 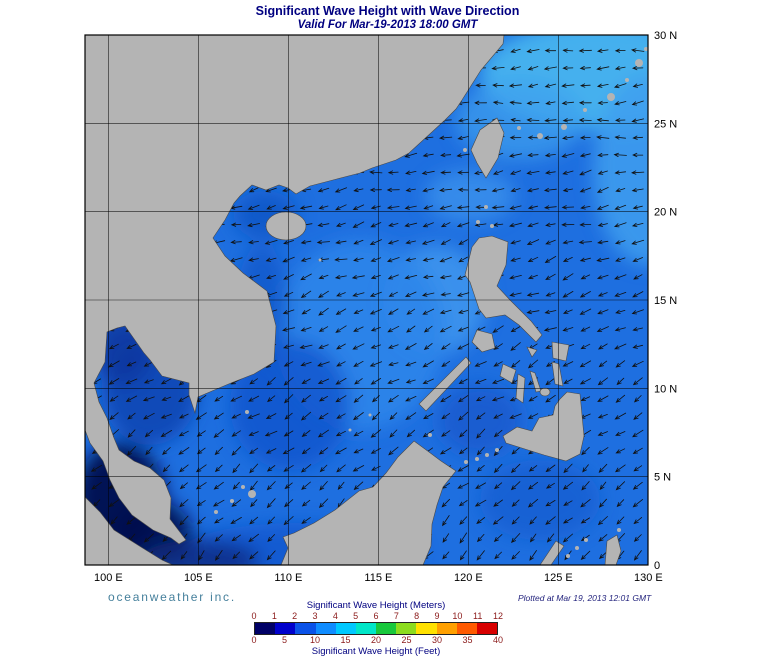 What do you see at coordinates (498, 640) in the screenshot?
I see `feet-tick-label: 40` at bounding box center [498, 640].